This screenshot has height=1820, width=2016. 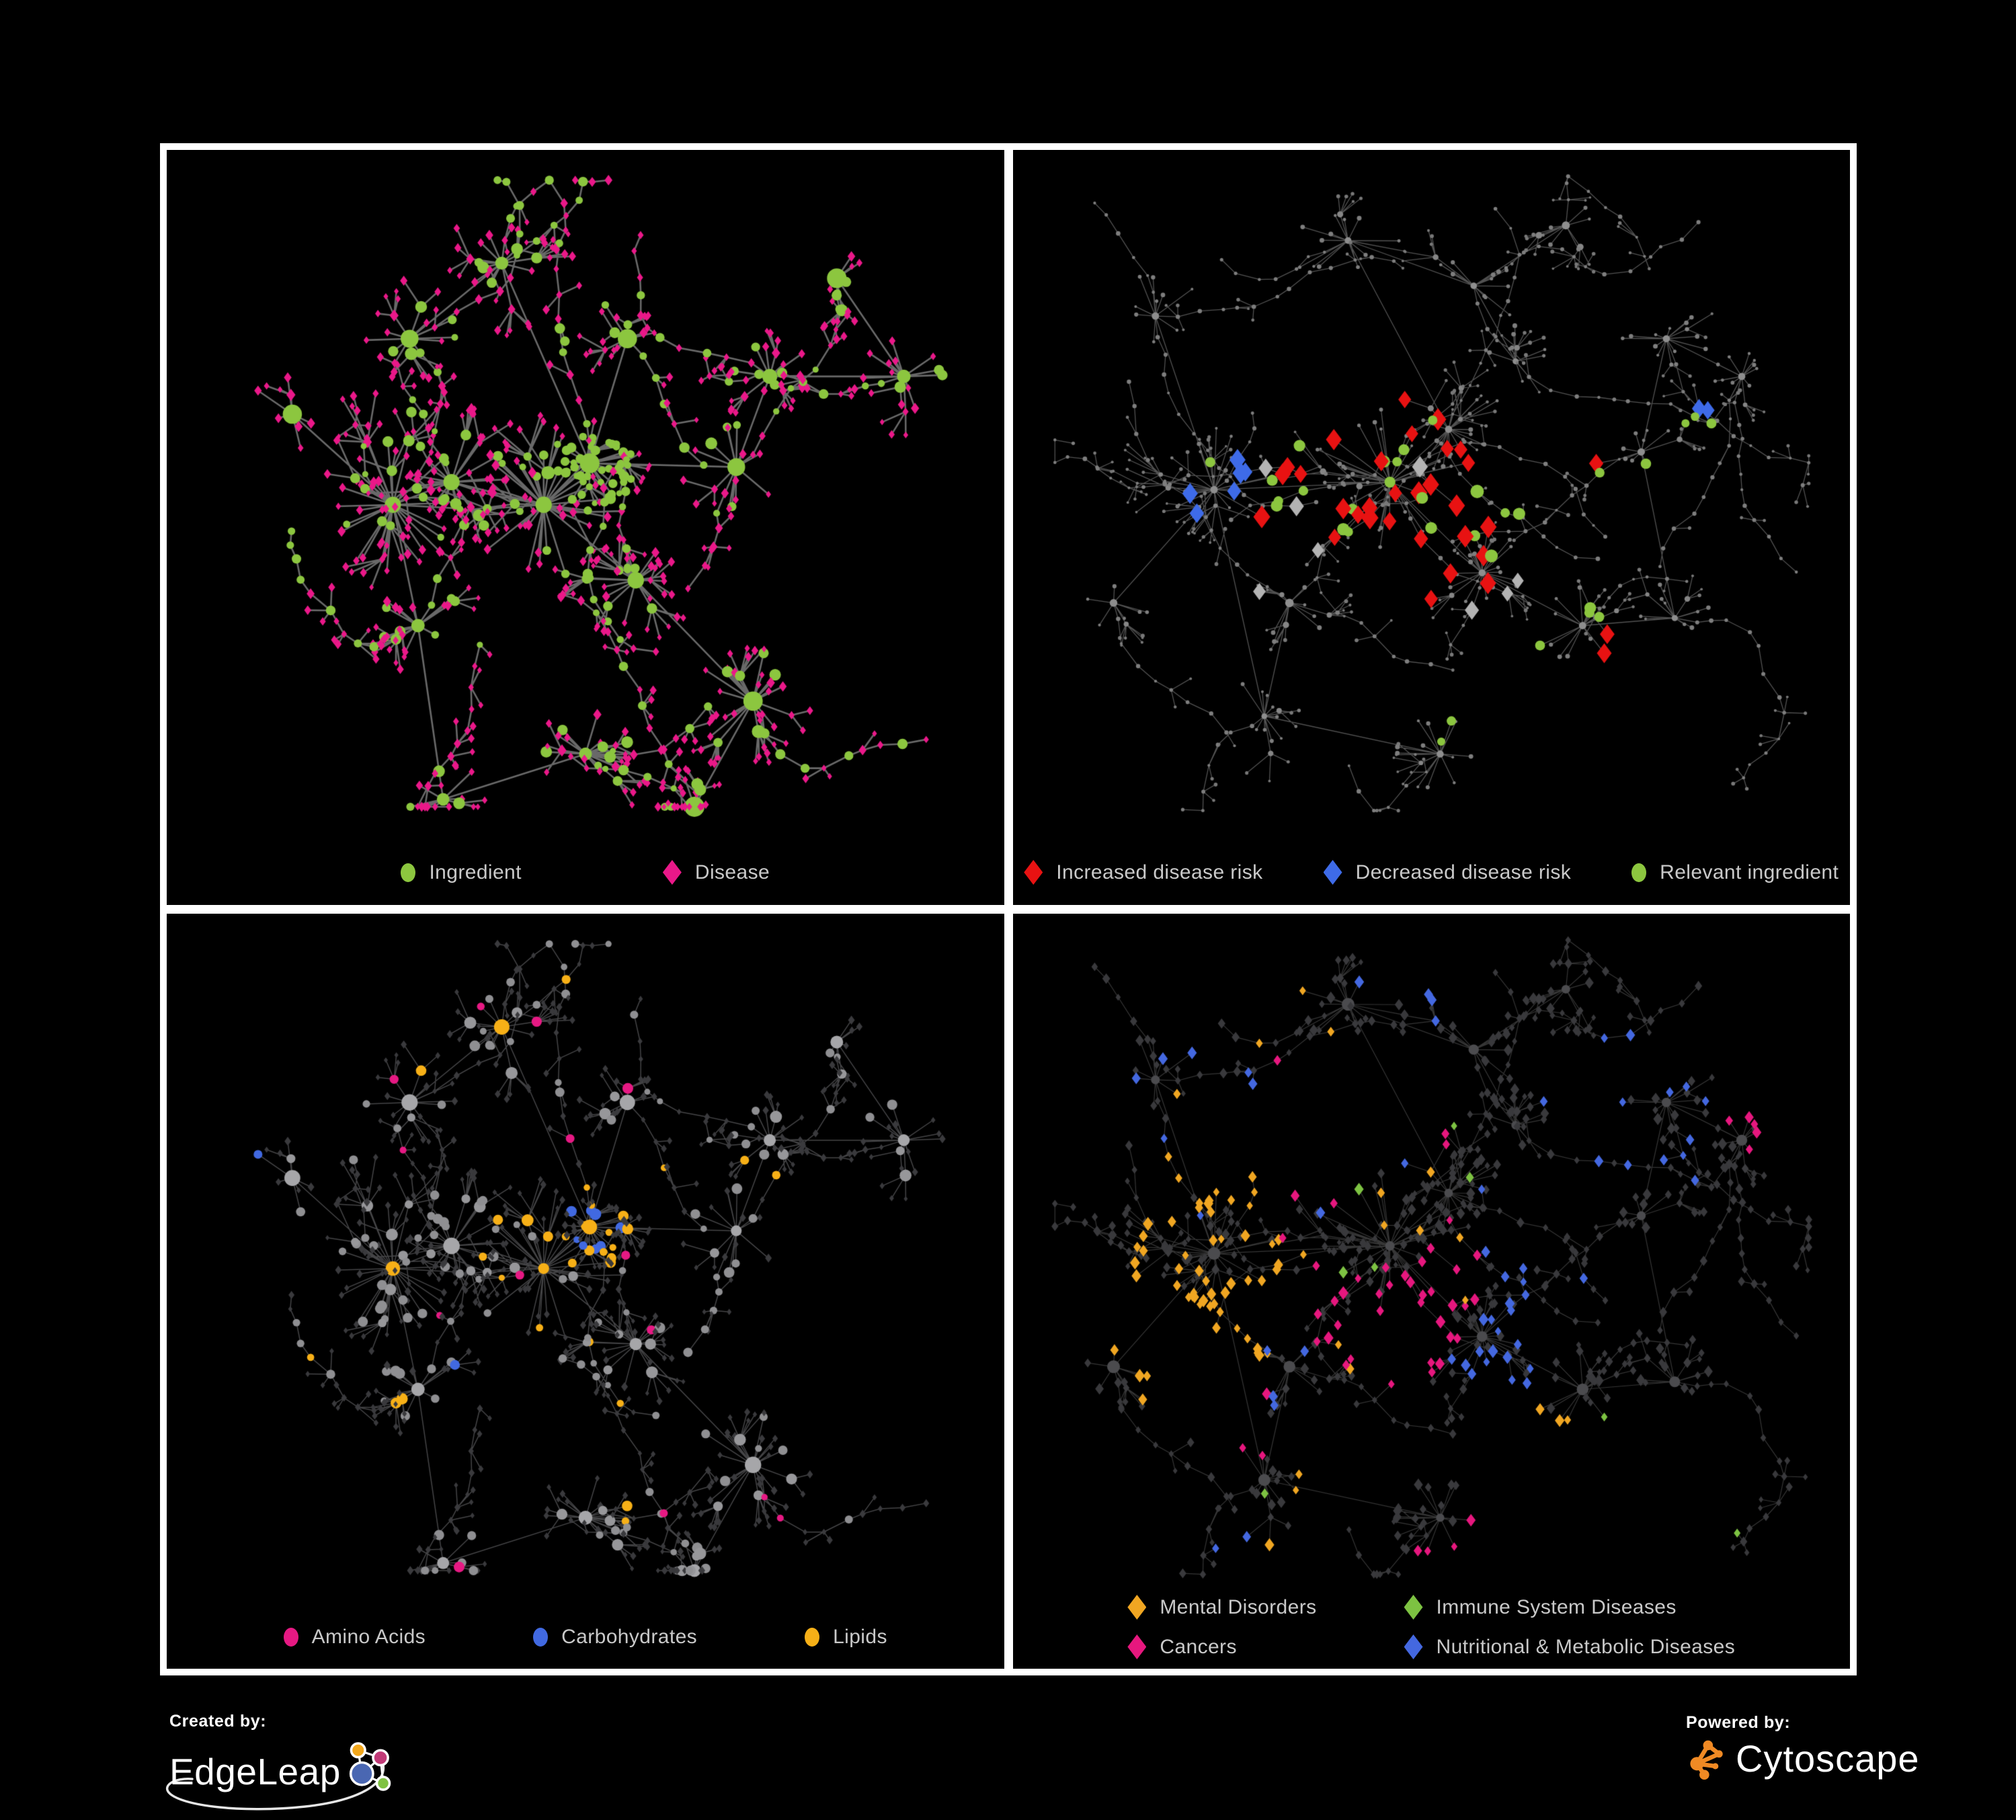 What do you see at coordinates (1828, 1758) in the screenshot?
I see `cytoscape-wordmark: Cytoscape` at bounding box center [1828, 1758].